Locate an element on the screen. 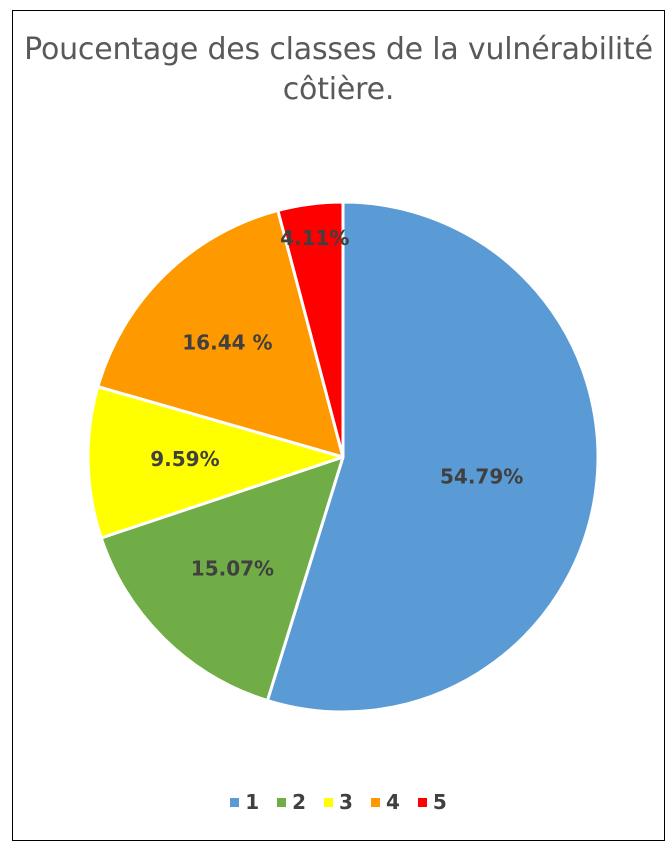 This screenshot has width=667, height=843. legend-item-3: 3 is located at coordinates (338, 802).